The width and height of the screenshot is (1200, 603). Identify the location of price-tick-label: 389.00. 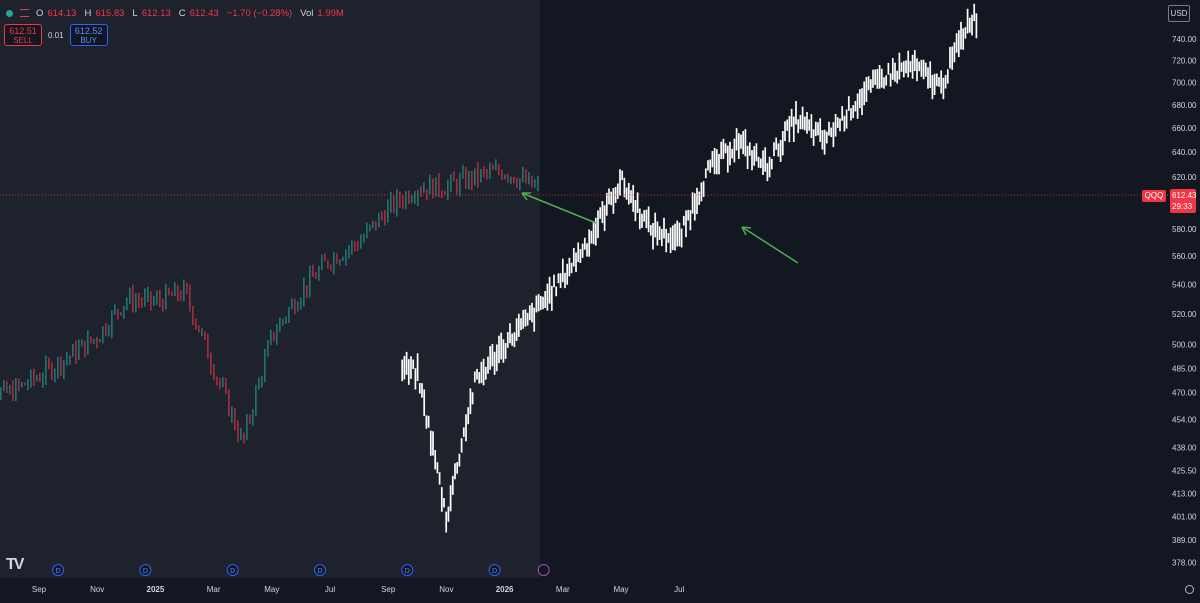
(1184, 540).